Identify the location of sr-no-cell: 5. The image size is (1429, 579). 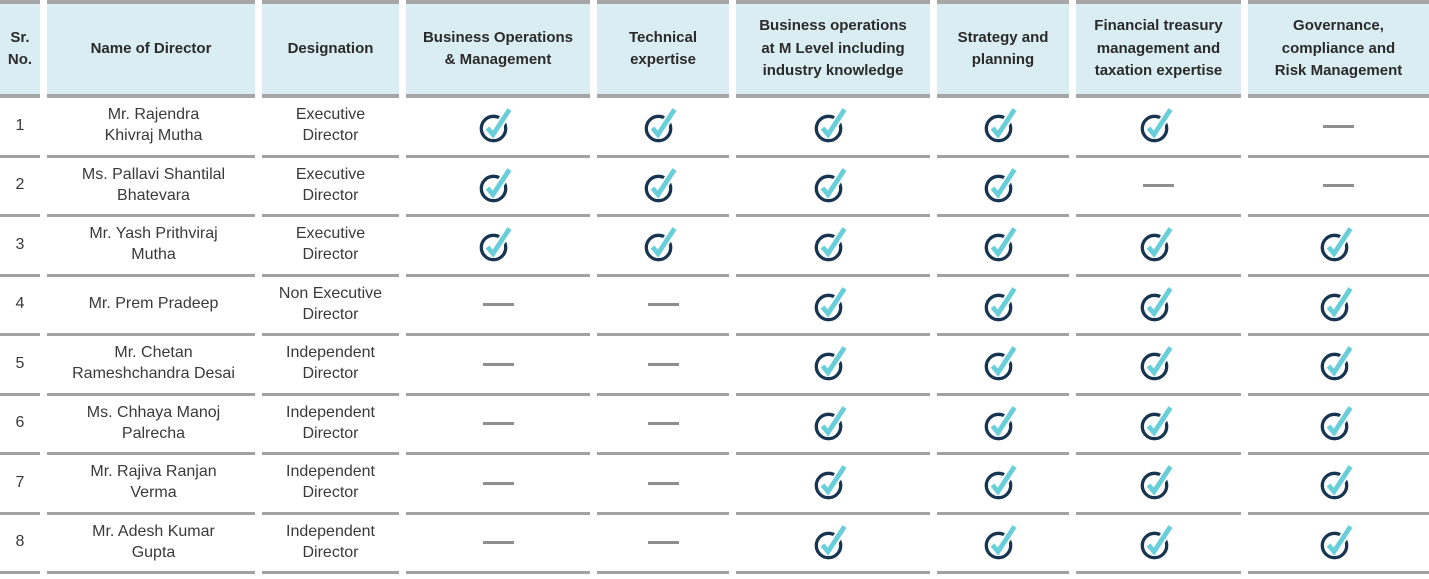
(20, 366).